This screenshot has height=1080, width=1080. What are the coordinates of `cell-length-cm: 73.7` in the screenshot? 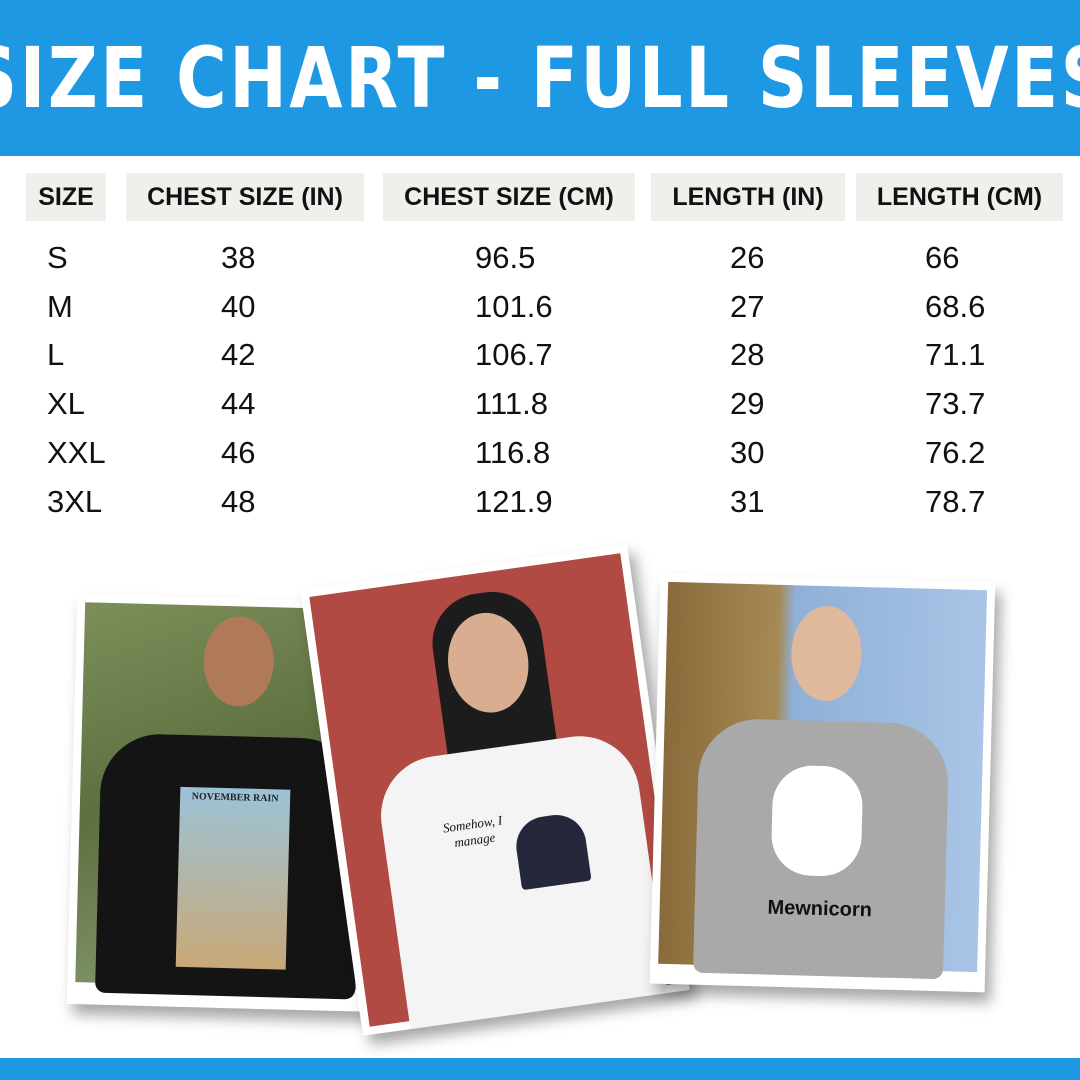 It's located at (955, 403).